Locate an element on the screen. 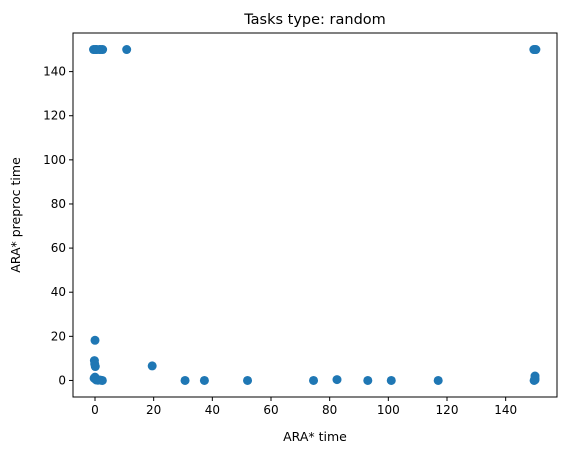 This screenshot has height=455, width=571. y-tick-label: 140 is located at coordinates (54, 72).